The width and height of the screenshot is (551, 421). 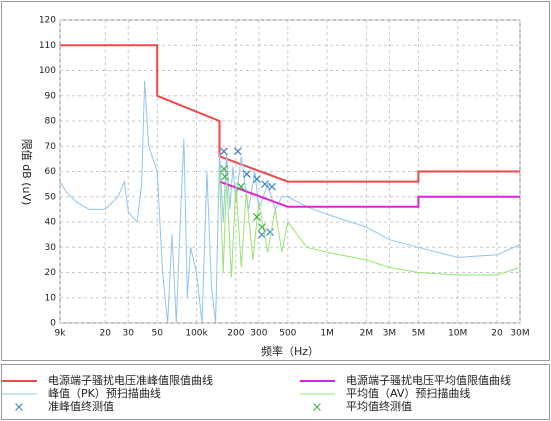 I want to click on y-tick-label: 60, so click(x=51, y=172).